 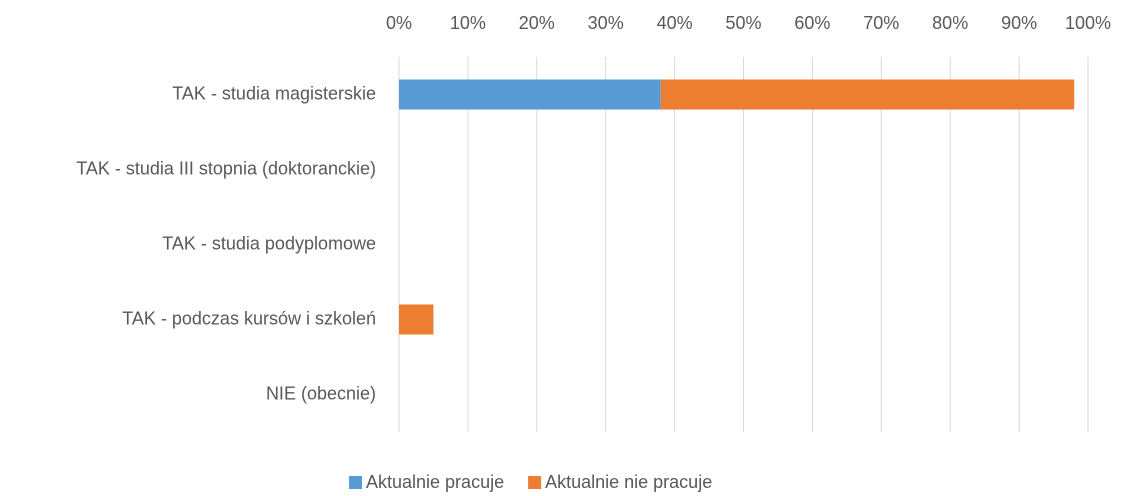 What do you see at coordinates (950, 23) in the screenshot?
I see `x-tick-label: 80%` at bounding box center [950, 23].